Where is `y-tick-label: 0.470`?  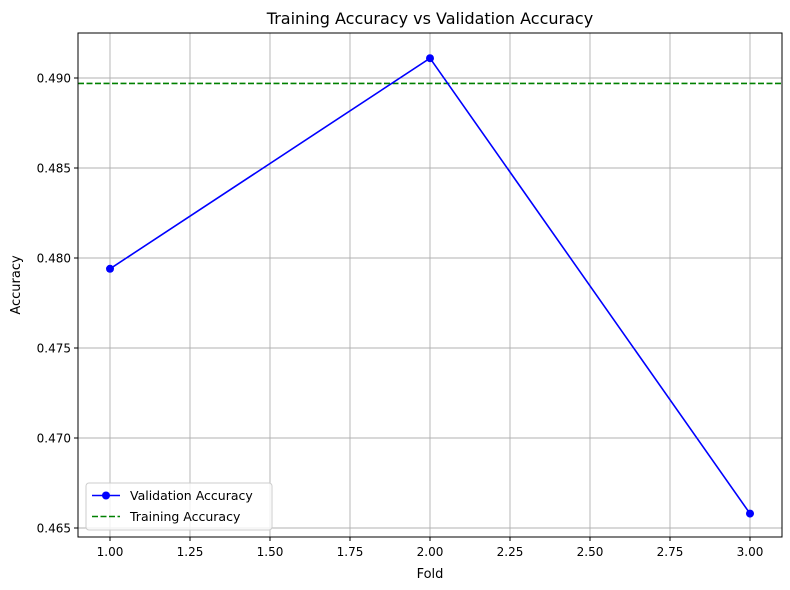 y-tick-label: 0.470 is located at coordinates (54, 439).